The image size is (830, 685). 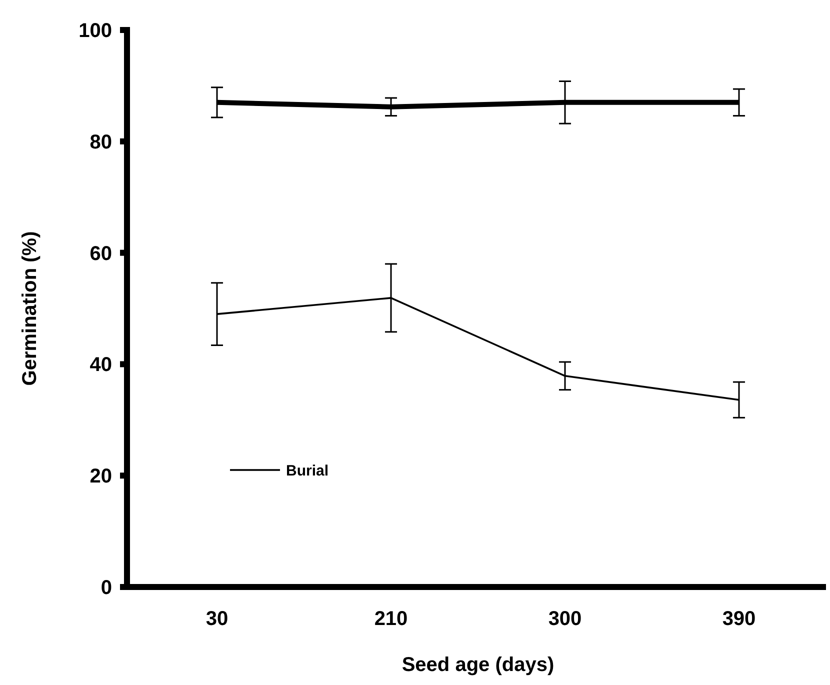 I want to click on x-tick-label: 390, so click(x=739, y=619).